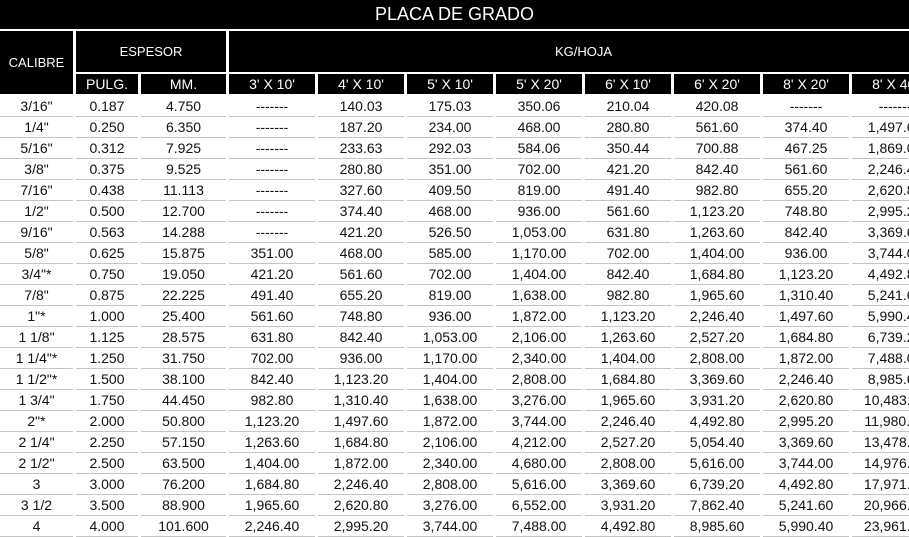 The width and height of the screenshot is (909, 537). I want to click on cell-mm: 14.288, so click(184, 232).